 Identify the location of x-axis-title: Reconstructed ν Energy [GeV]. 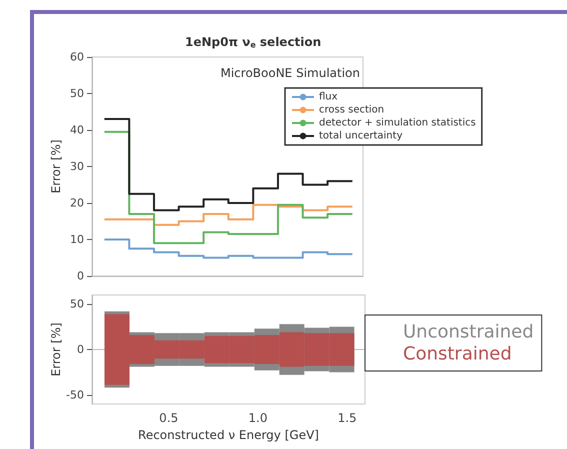
(228, 435).